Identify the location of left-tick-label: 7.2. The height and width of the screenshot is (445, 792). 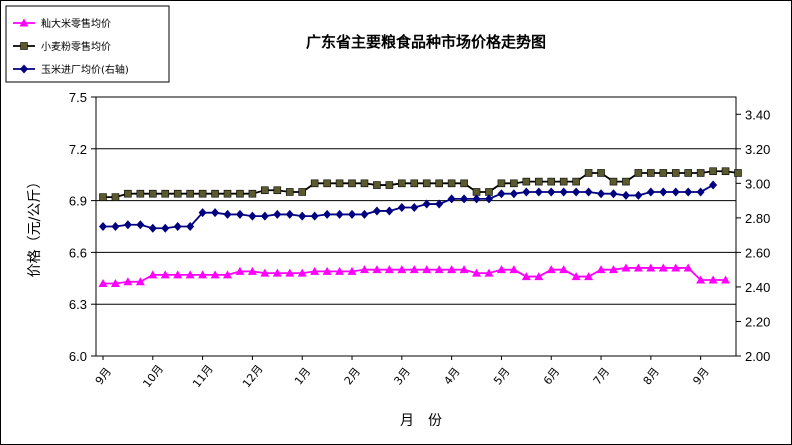
(78, 149).